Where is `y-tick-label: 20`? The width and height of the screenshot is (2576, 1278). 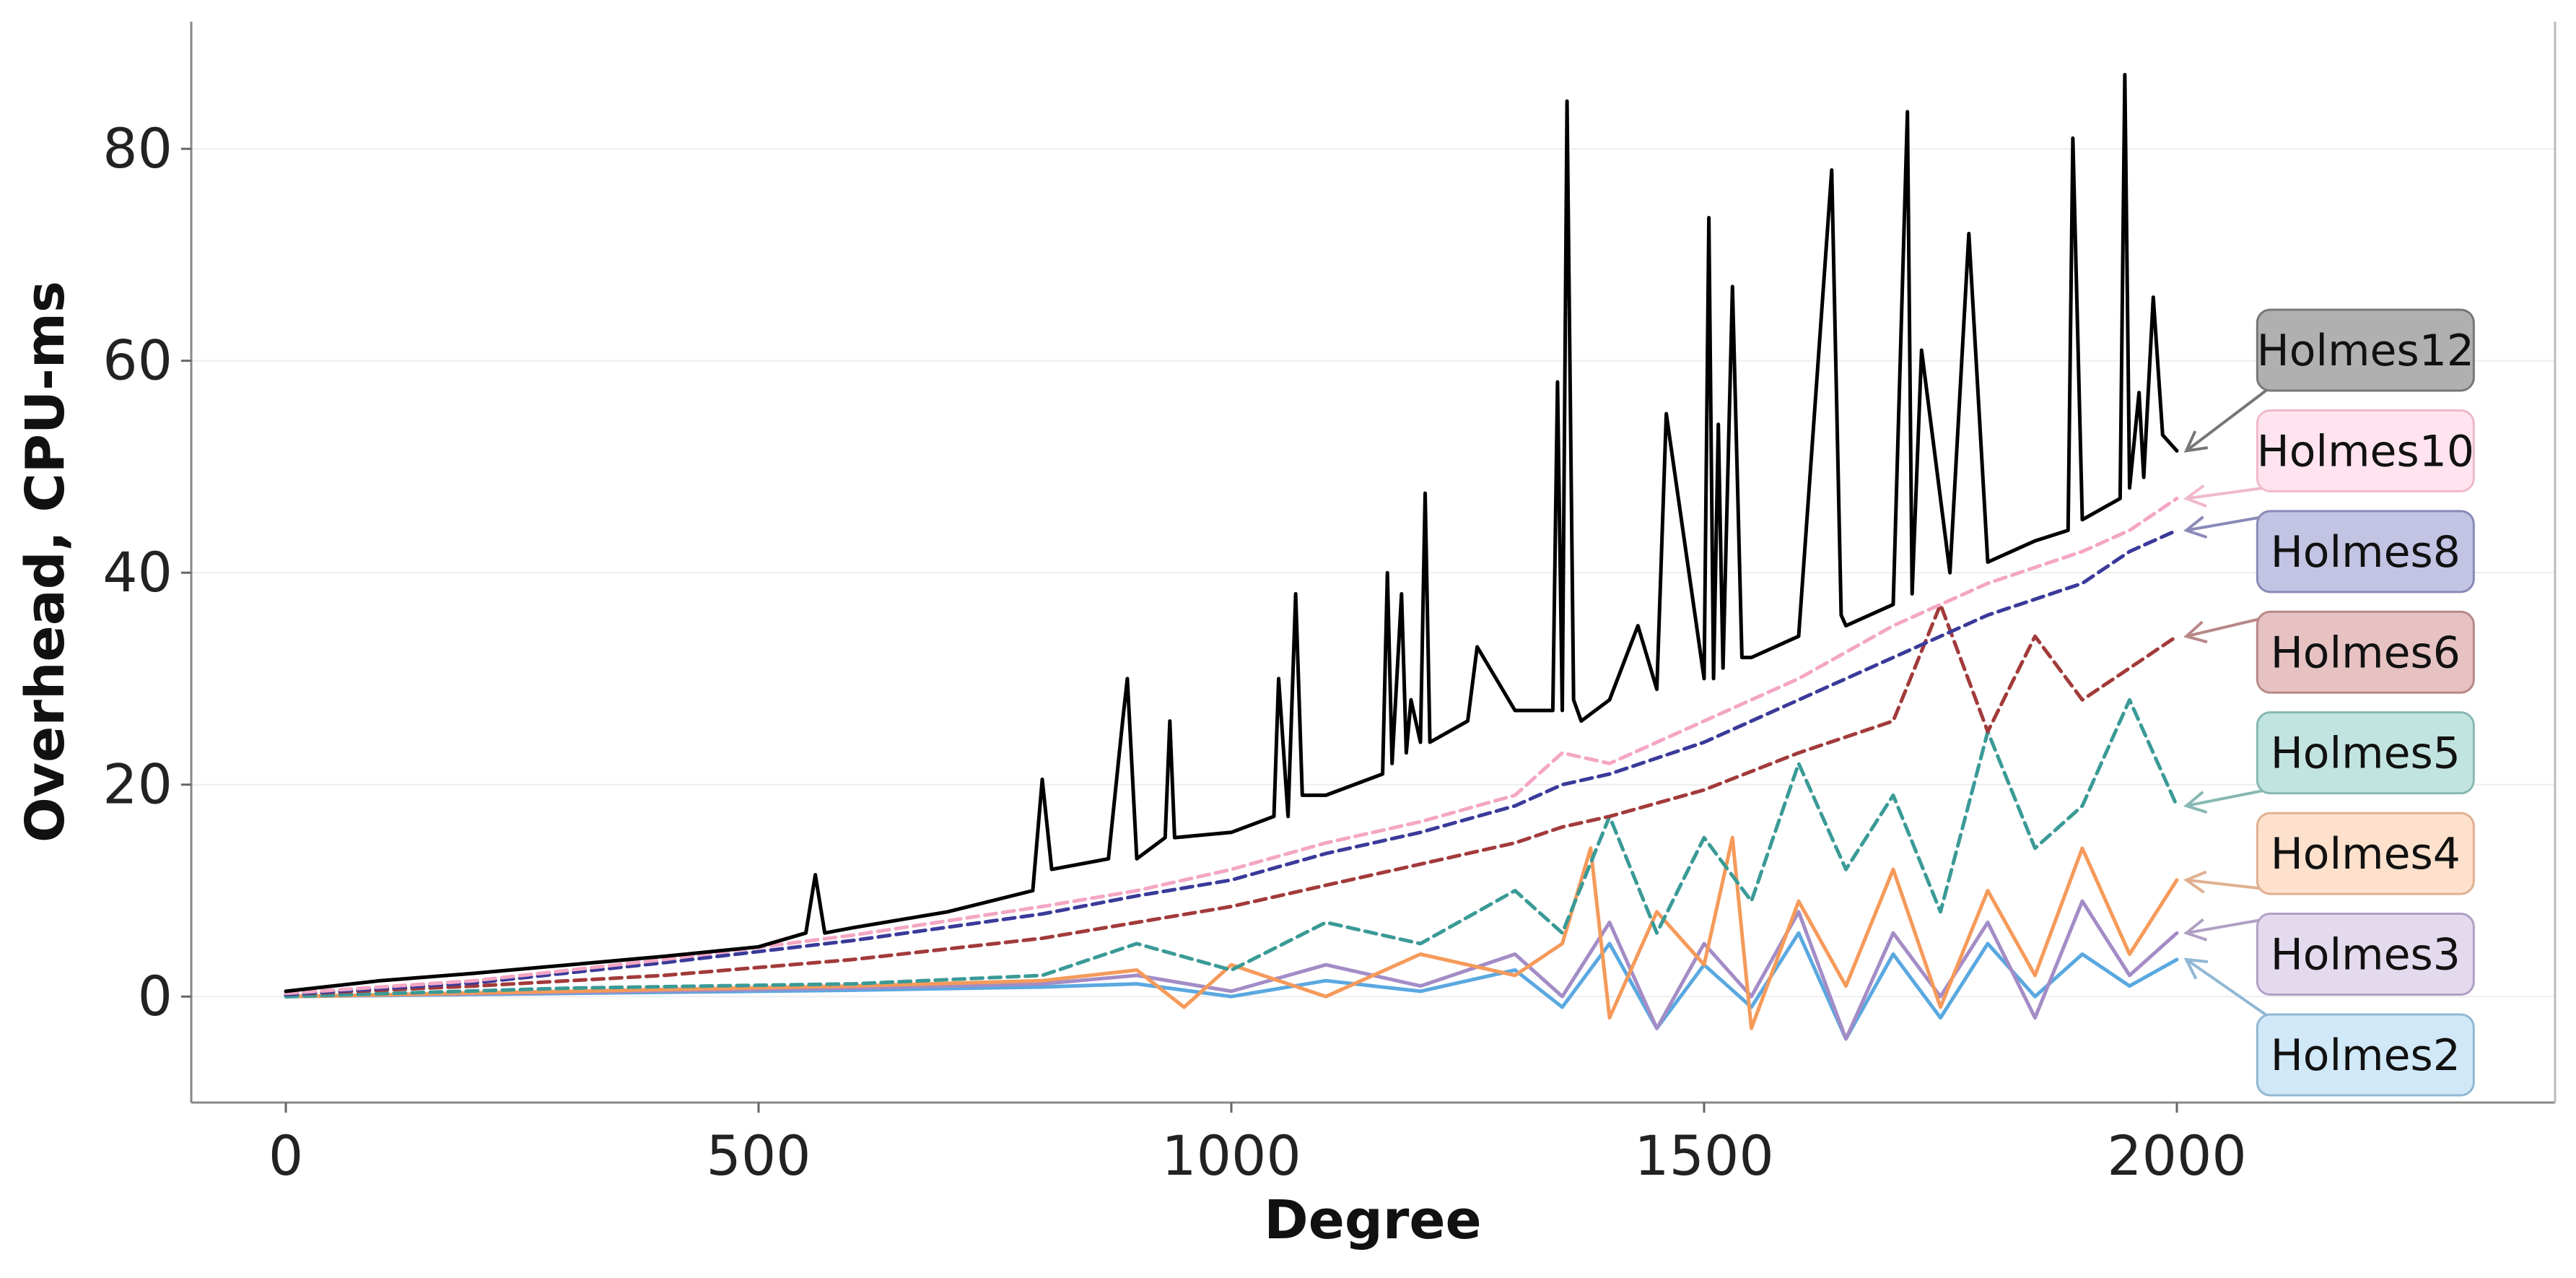
y-tick-label: 20 is located at coordinates (137, 785).